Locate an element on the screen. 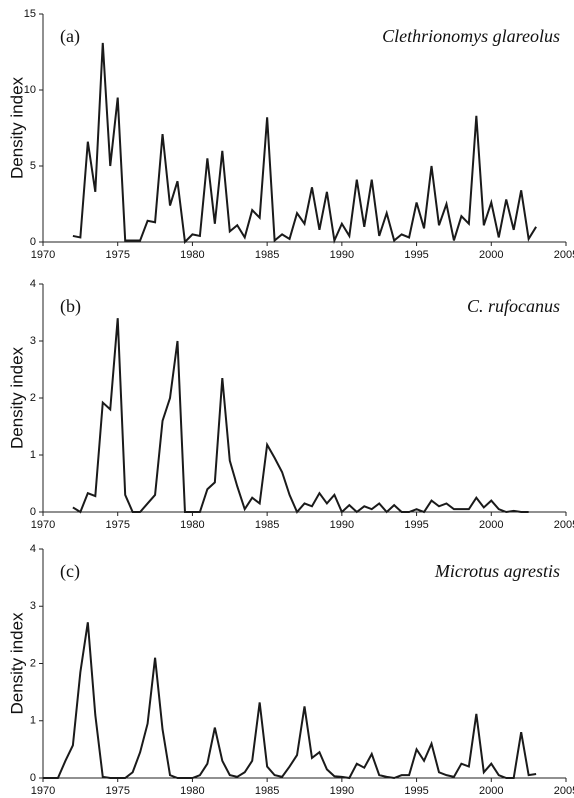  panel-label: (a) is located at coordinates (70, 36).